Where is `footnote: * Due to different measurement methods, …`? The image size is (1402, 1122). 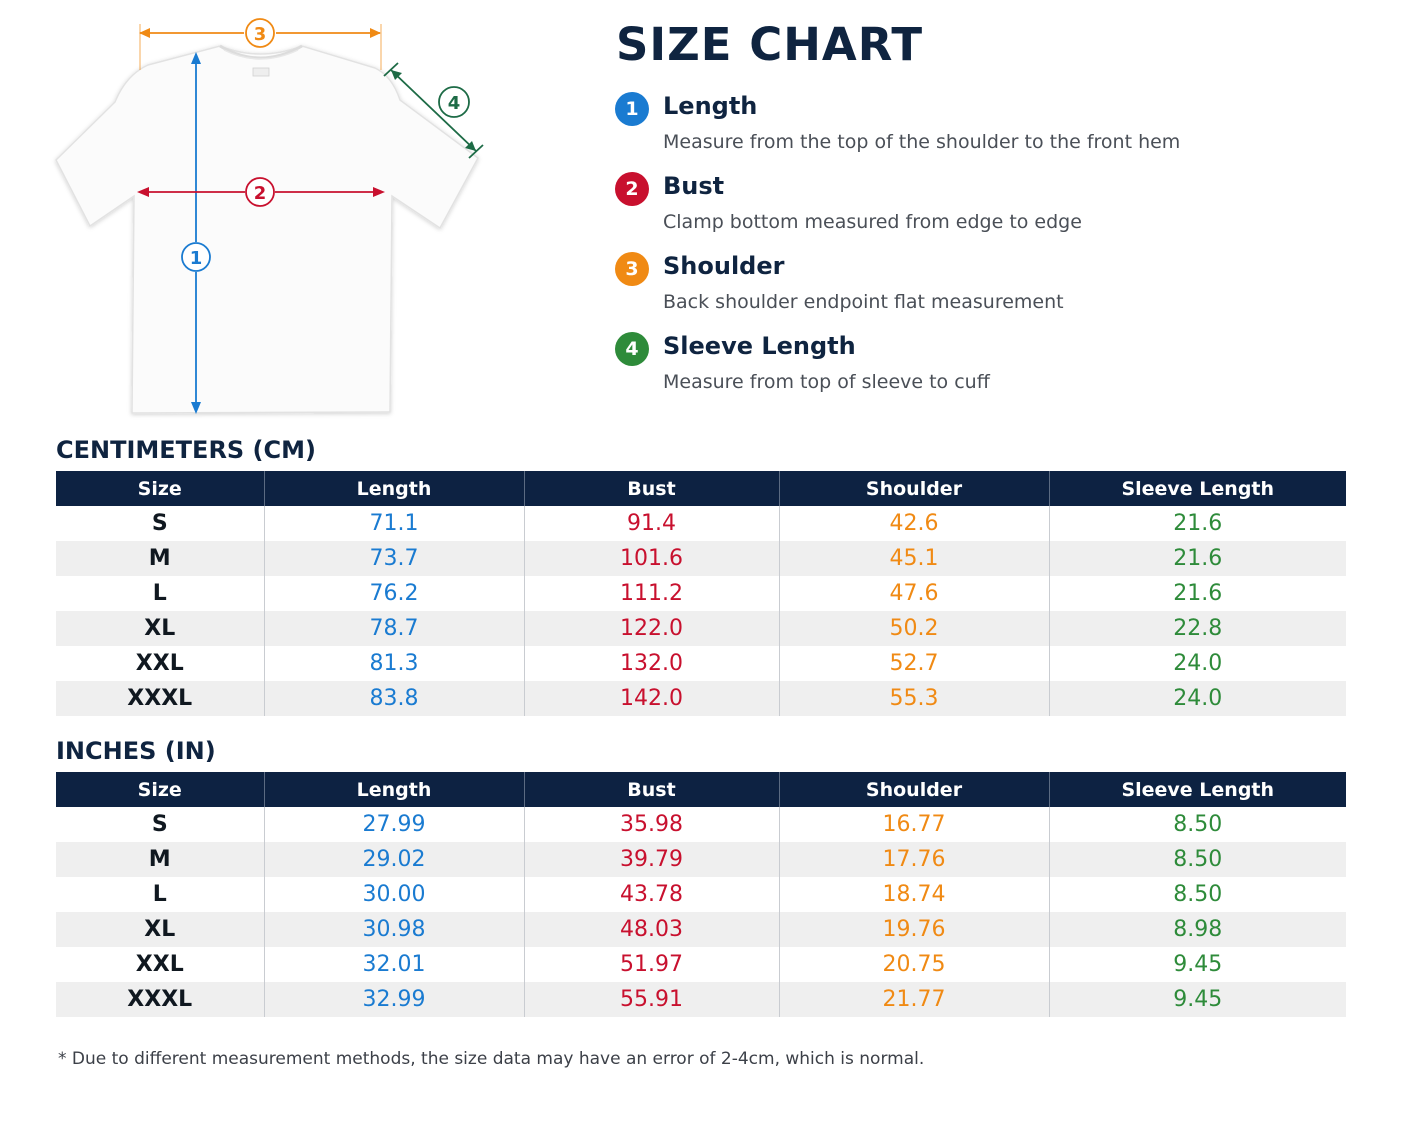 footnote: * Due to different measurement methods, … is located at coordinates (491, 1059).